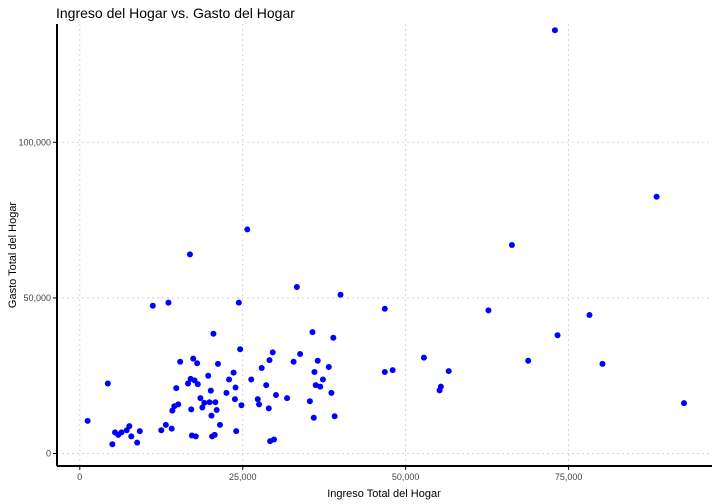 This screenshot has width=720, height=504. I want to click on y-axis-label: Gasto Total del Hogar, so click(13, 255).